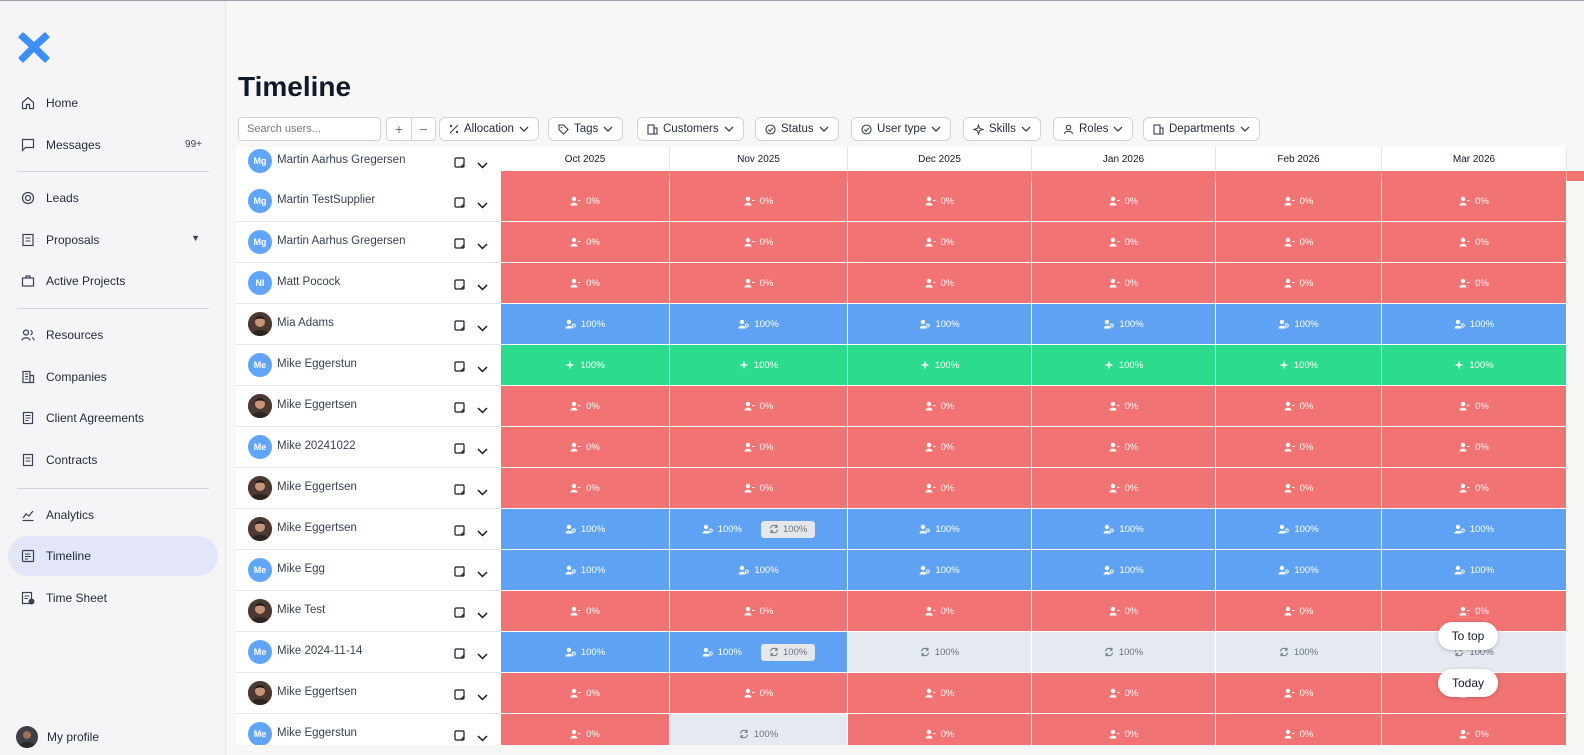  What do you see at coordinates (326, 200) in the screenshot?
I see `user-name: Martin TestSupplier` at bounding box center [326, 200].